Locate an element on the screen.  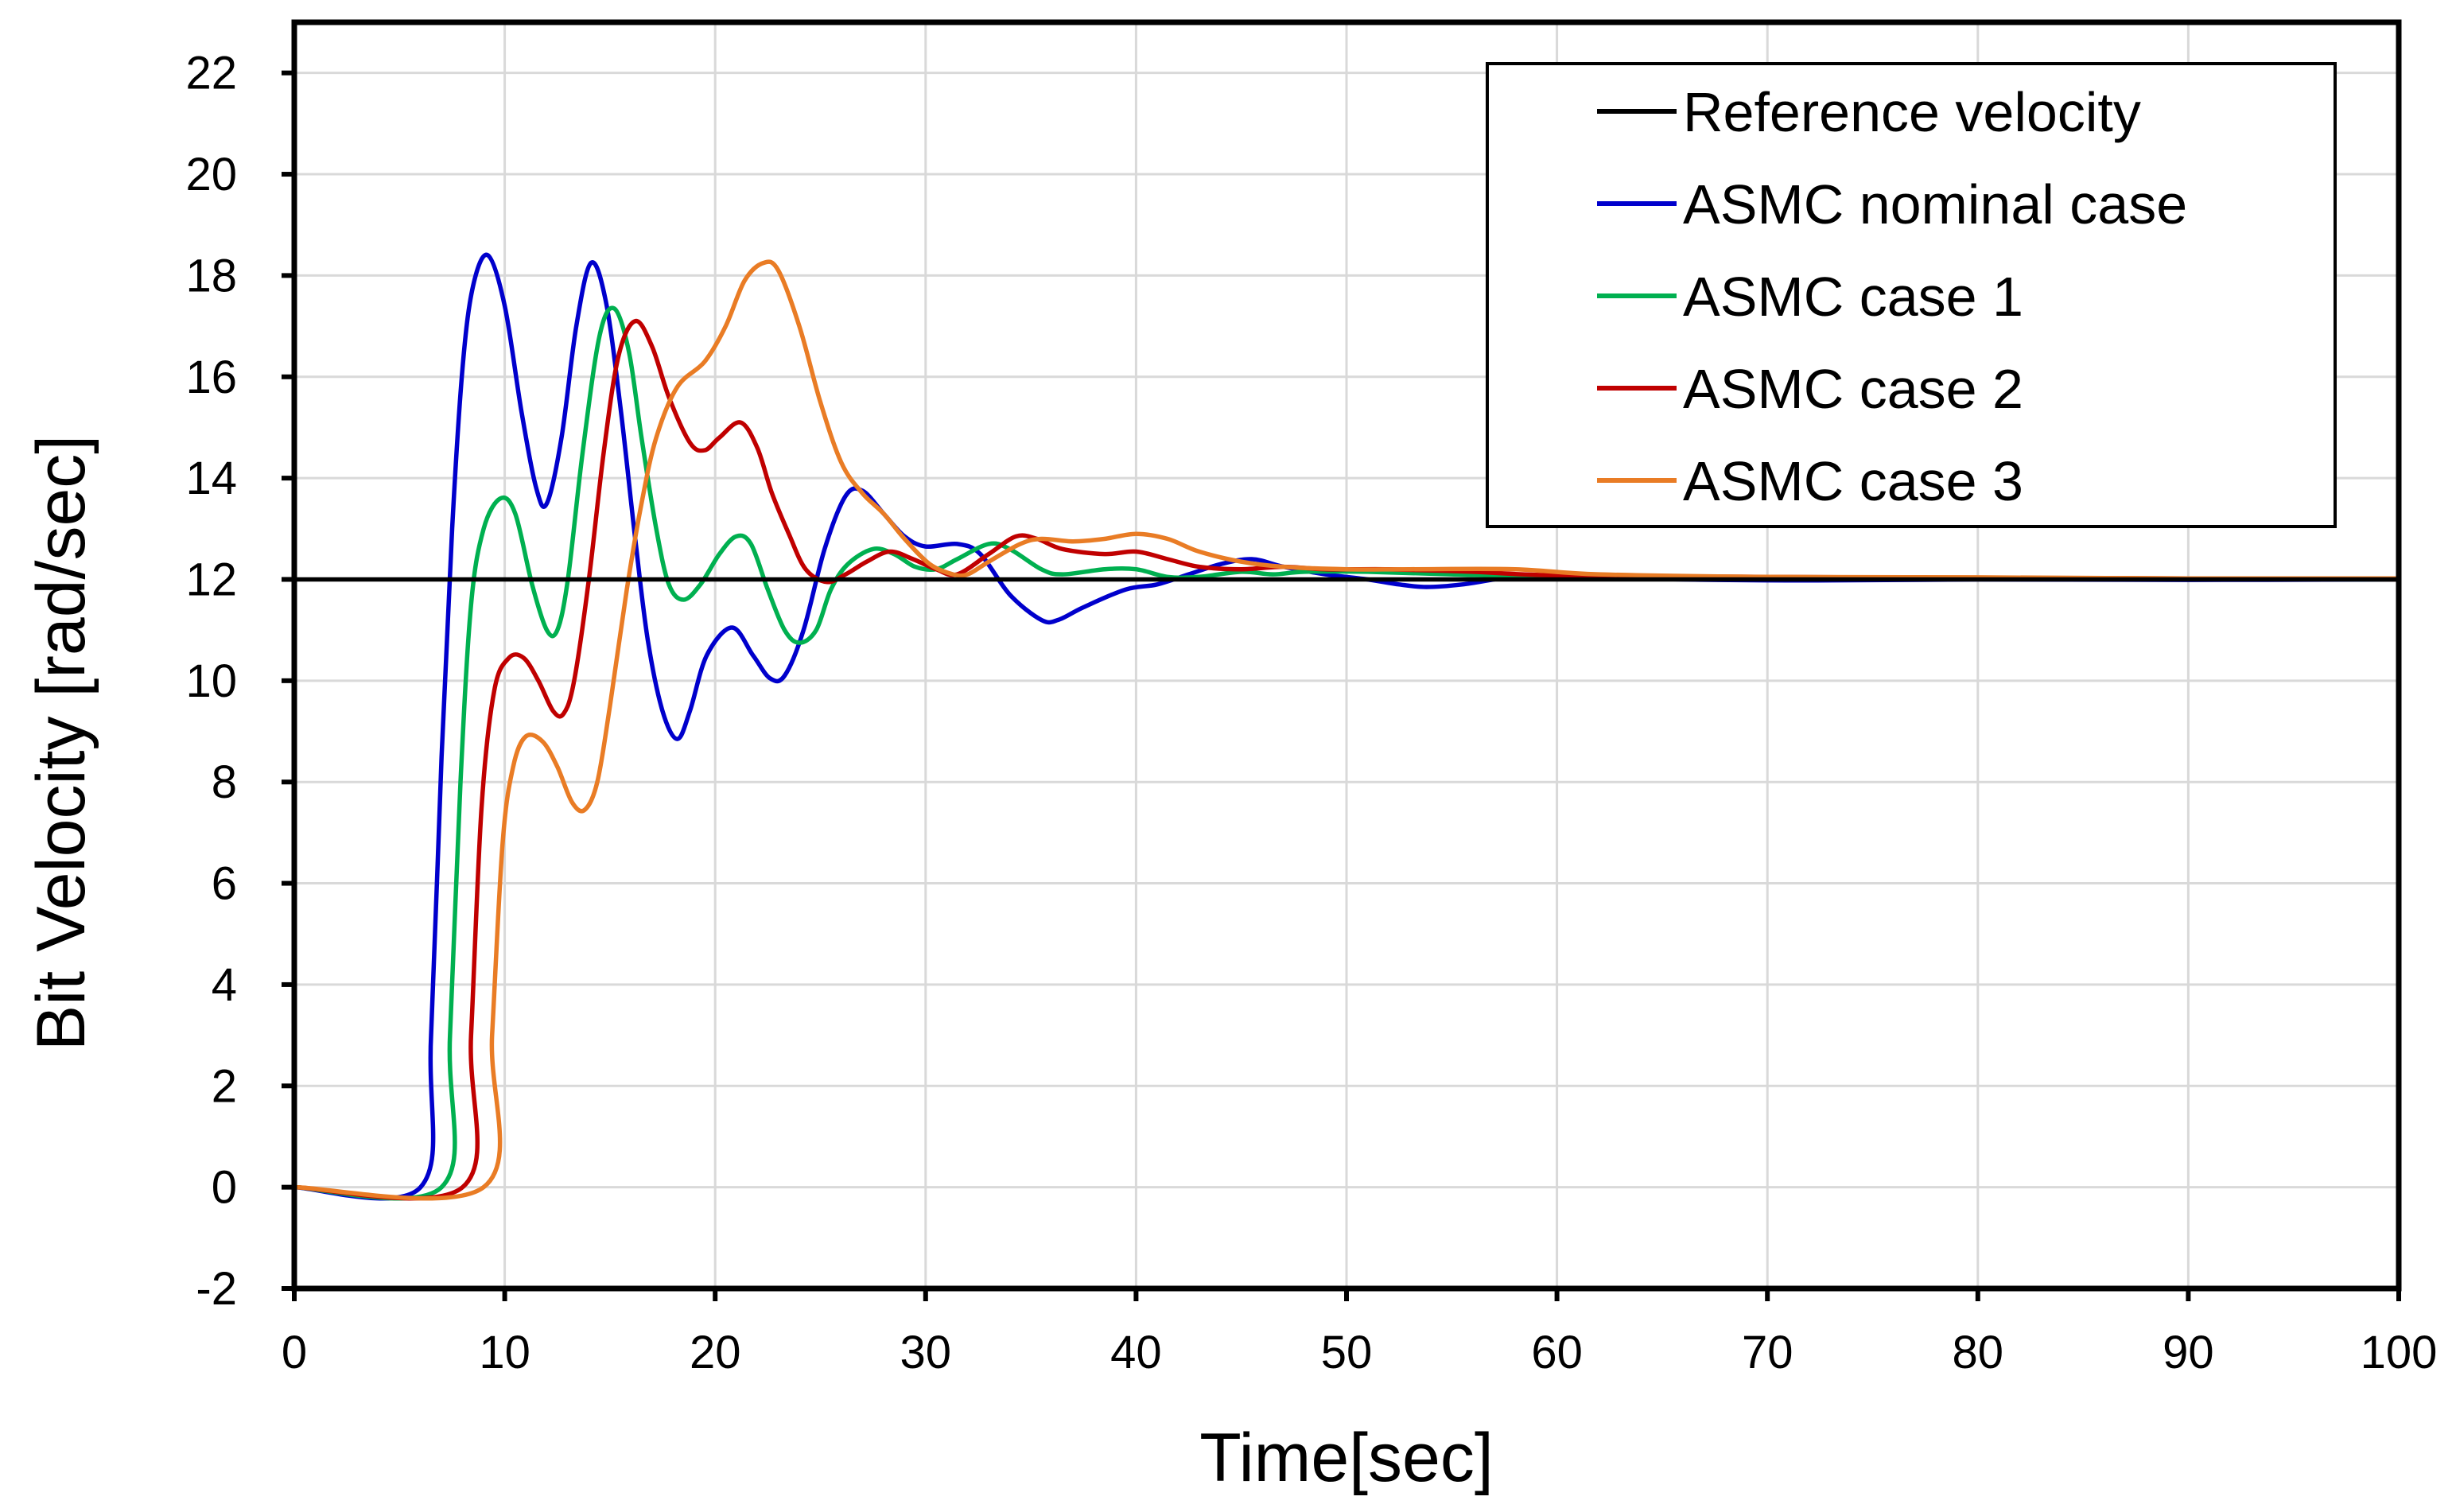
x-tick-label-1: 10 is located at coordinates (504, 1352).